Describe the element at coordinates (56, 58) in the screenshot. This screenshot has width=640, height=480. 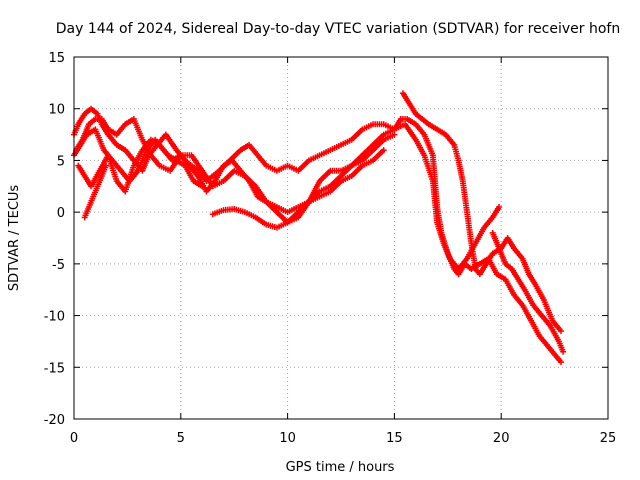
I see `y-tick-label: 15` at that location.